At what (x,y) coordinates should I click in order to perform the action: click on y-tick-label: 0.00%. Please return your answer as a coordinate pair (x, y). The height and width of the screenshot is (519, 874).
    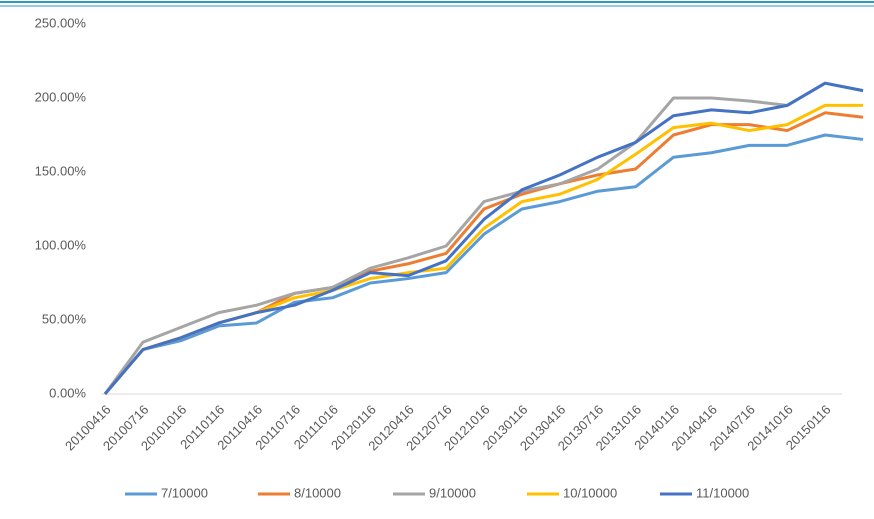
    Looking at the image, I should click on (67, 392).